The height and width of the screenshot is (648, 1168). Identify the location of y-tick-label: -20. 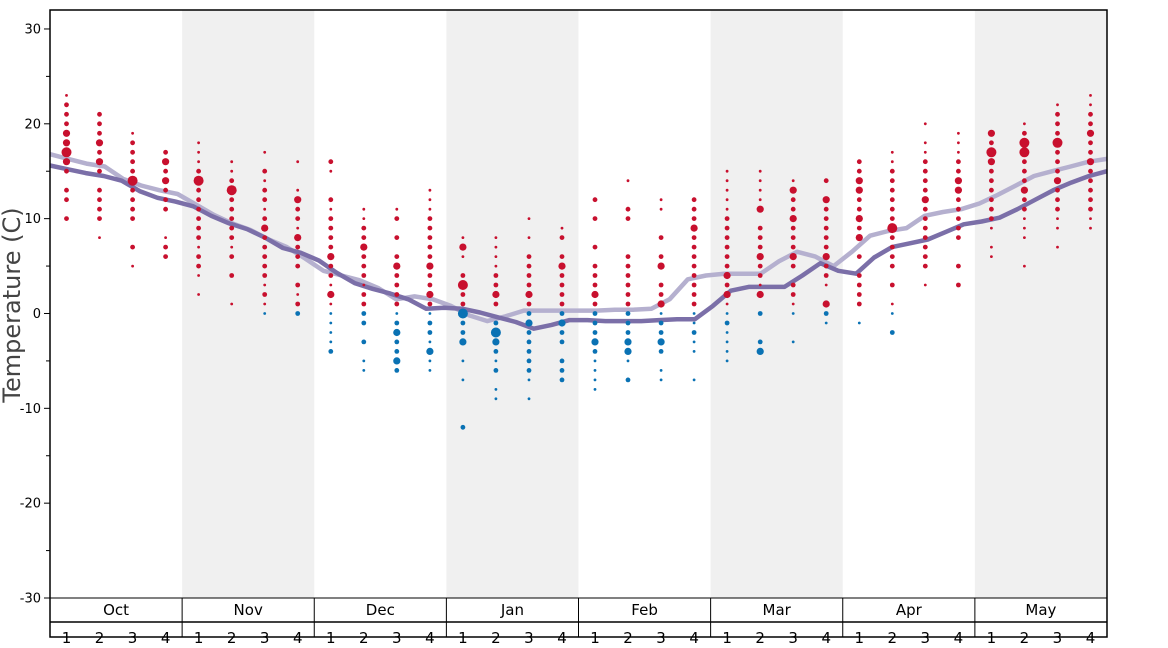
(30, 504).